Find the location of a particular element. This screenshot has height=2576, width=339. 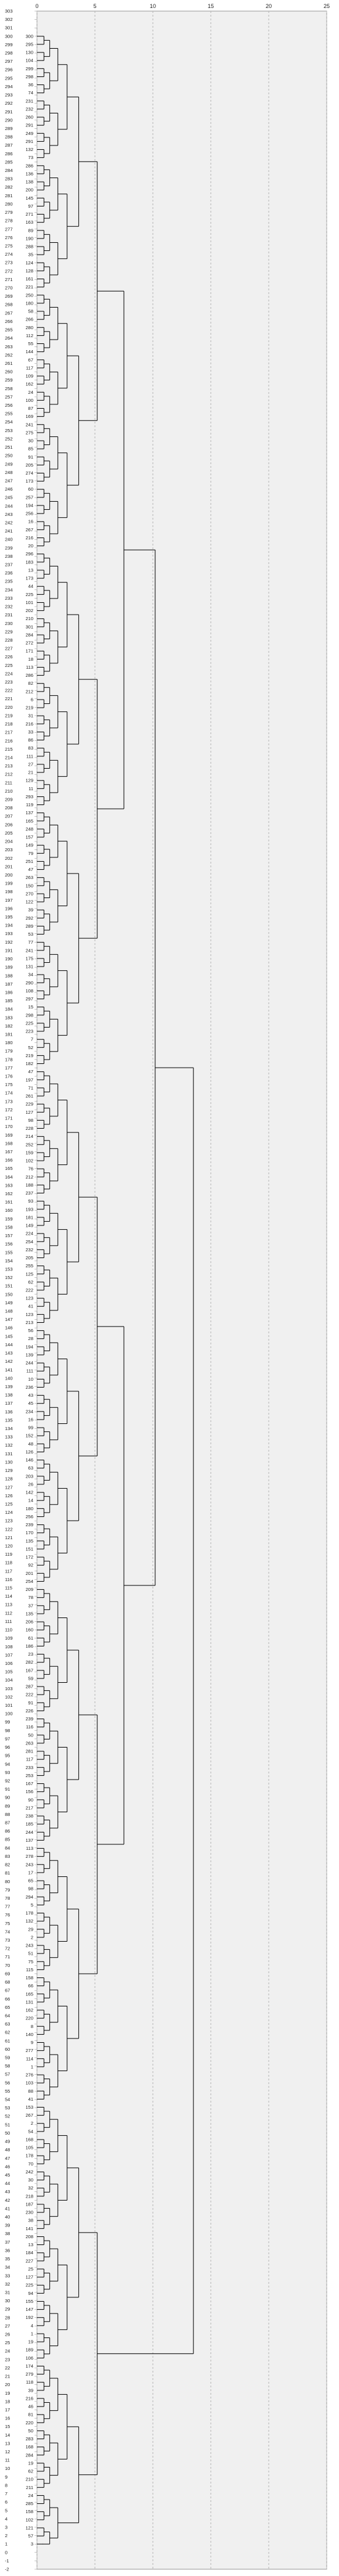

leaf-label: 174 is located at coordinates (29, 2366).